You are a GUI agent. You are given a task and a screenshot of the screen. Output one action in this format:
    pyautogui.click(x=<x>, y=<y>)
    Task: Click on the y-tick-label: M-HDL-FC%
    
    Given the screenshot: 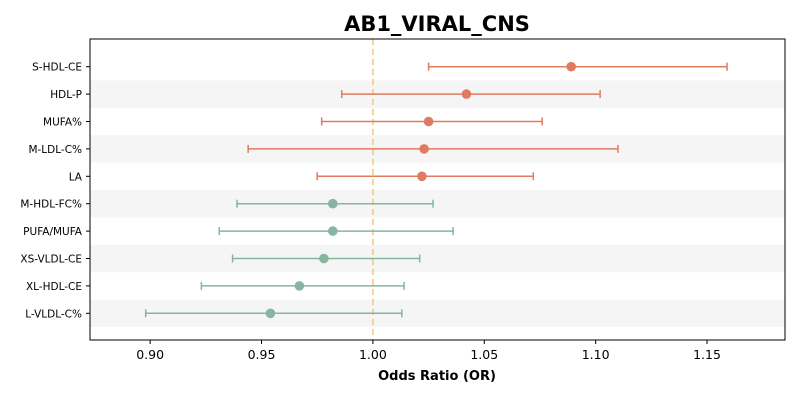 What is the action you would take?
    pyautogui.click(x=51, y=205)
    